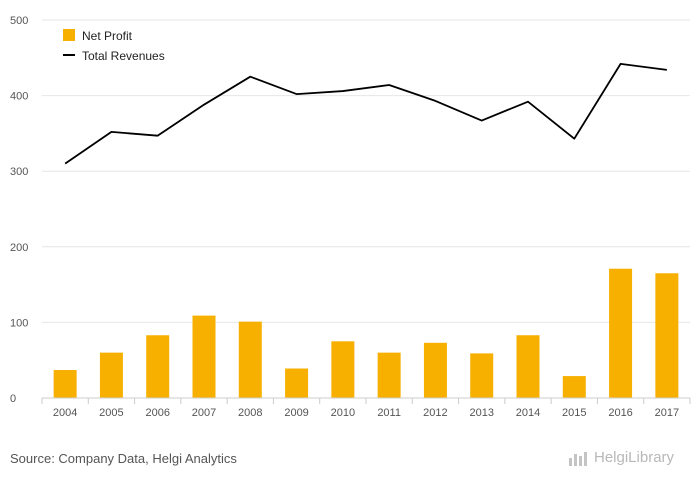  What do you see at coordinates (13, 399) in the screenshot?
I see `y-tick-label: 0` at bounding box center [13, 399].